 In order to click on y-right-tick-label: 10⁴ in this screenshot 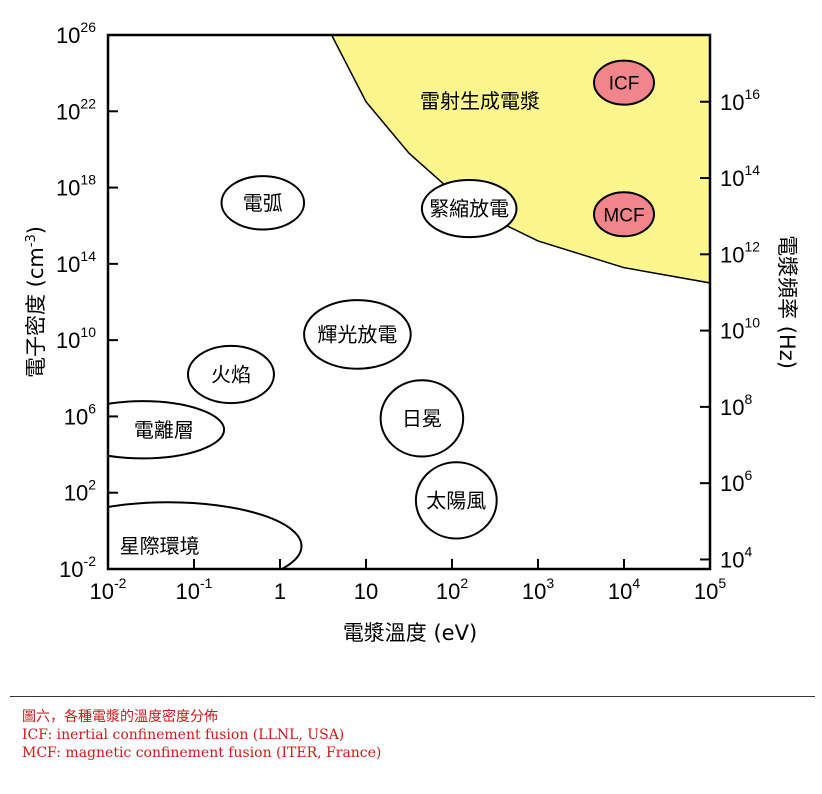, I will do `click(736, 557)`.